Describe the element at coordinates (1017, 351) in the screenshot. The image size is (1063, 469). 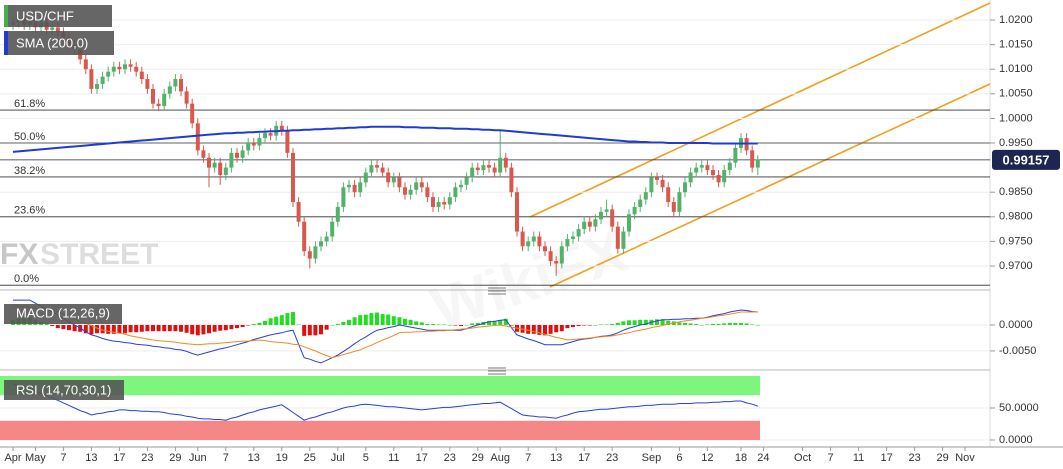
I see `y-tick-label: -0.0050` at that location.